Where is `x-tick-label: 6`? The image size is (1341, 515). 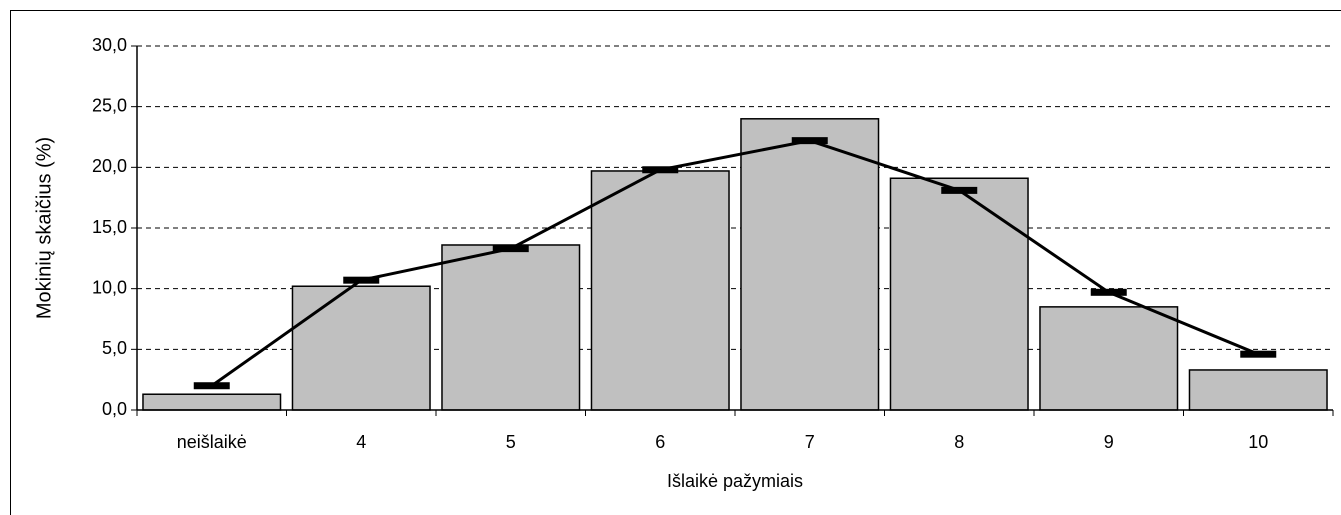 x-tick-label: 6 is located at coordinates (660, 442).